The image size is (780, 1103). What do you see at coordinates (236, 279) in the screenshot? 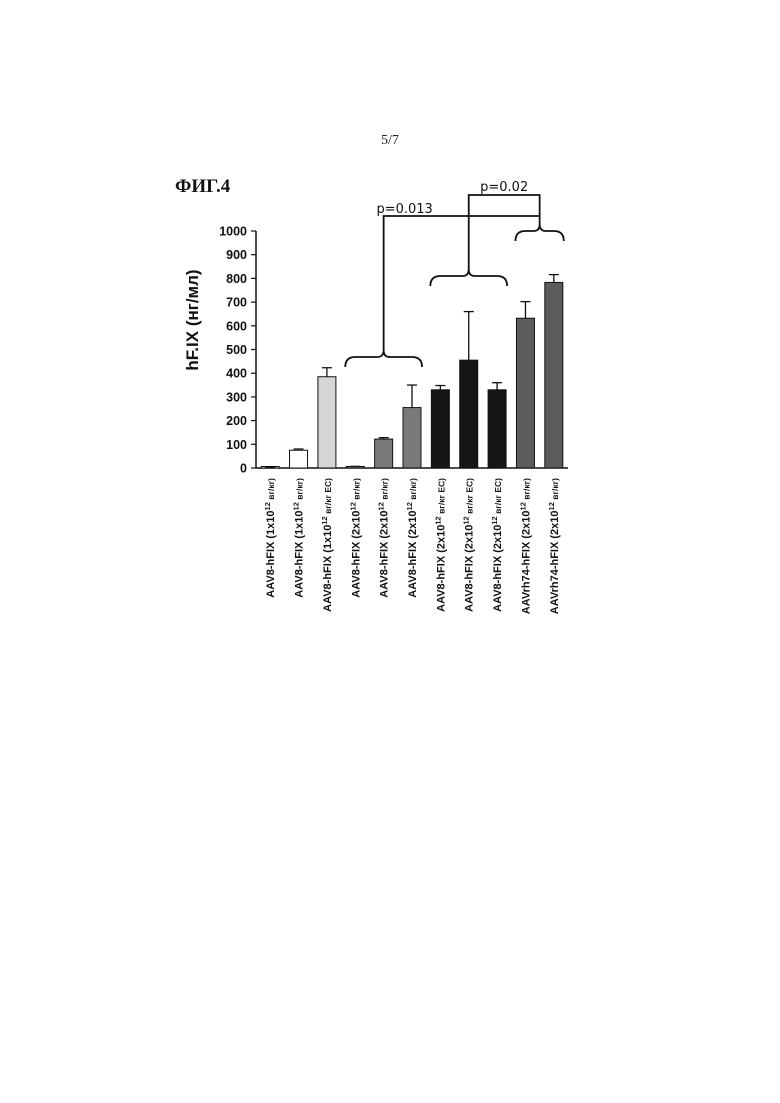
I see `y-tick-label: 800` at bounding box center [236, 279].